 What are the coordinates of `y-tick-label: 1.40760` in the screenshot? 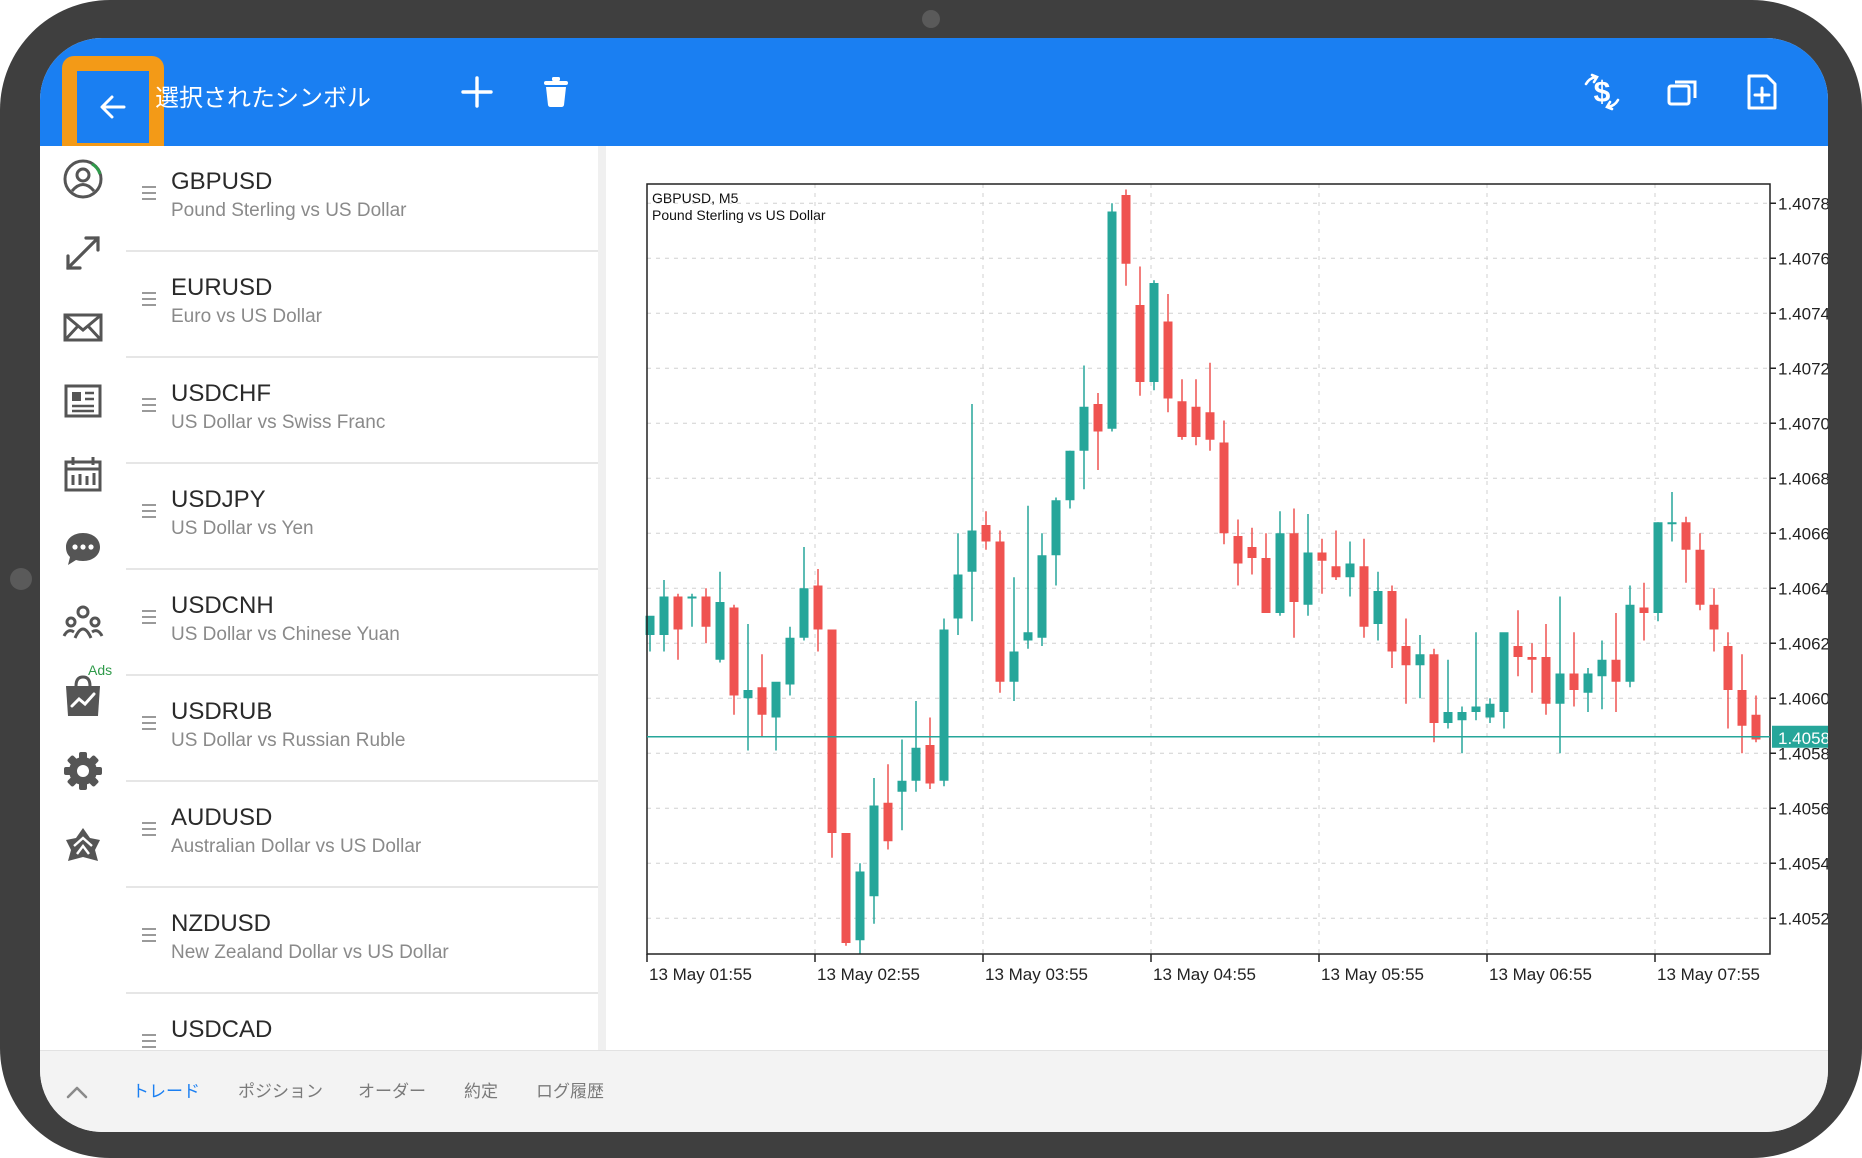 It's located at (1803, 258).